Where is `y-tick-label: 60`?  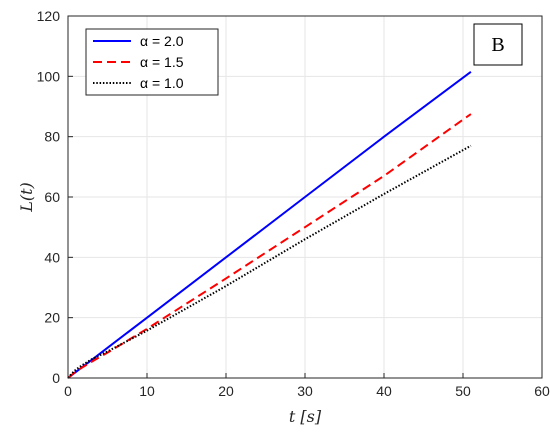 y-tick-label: 60 is located at coordinates (52, 197).